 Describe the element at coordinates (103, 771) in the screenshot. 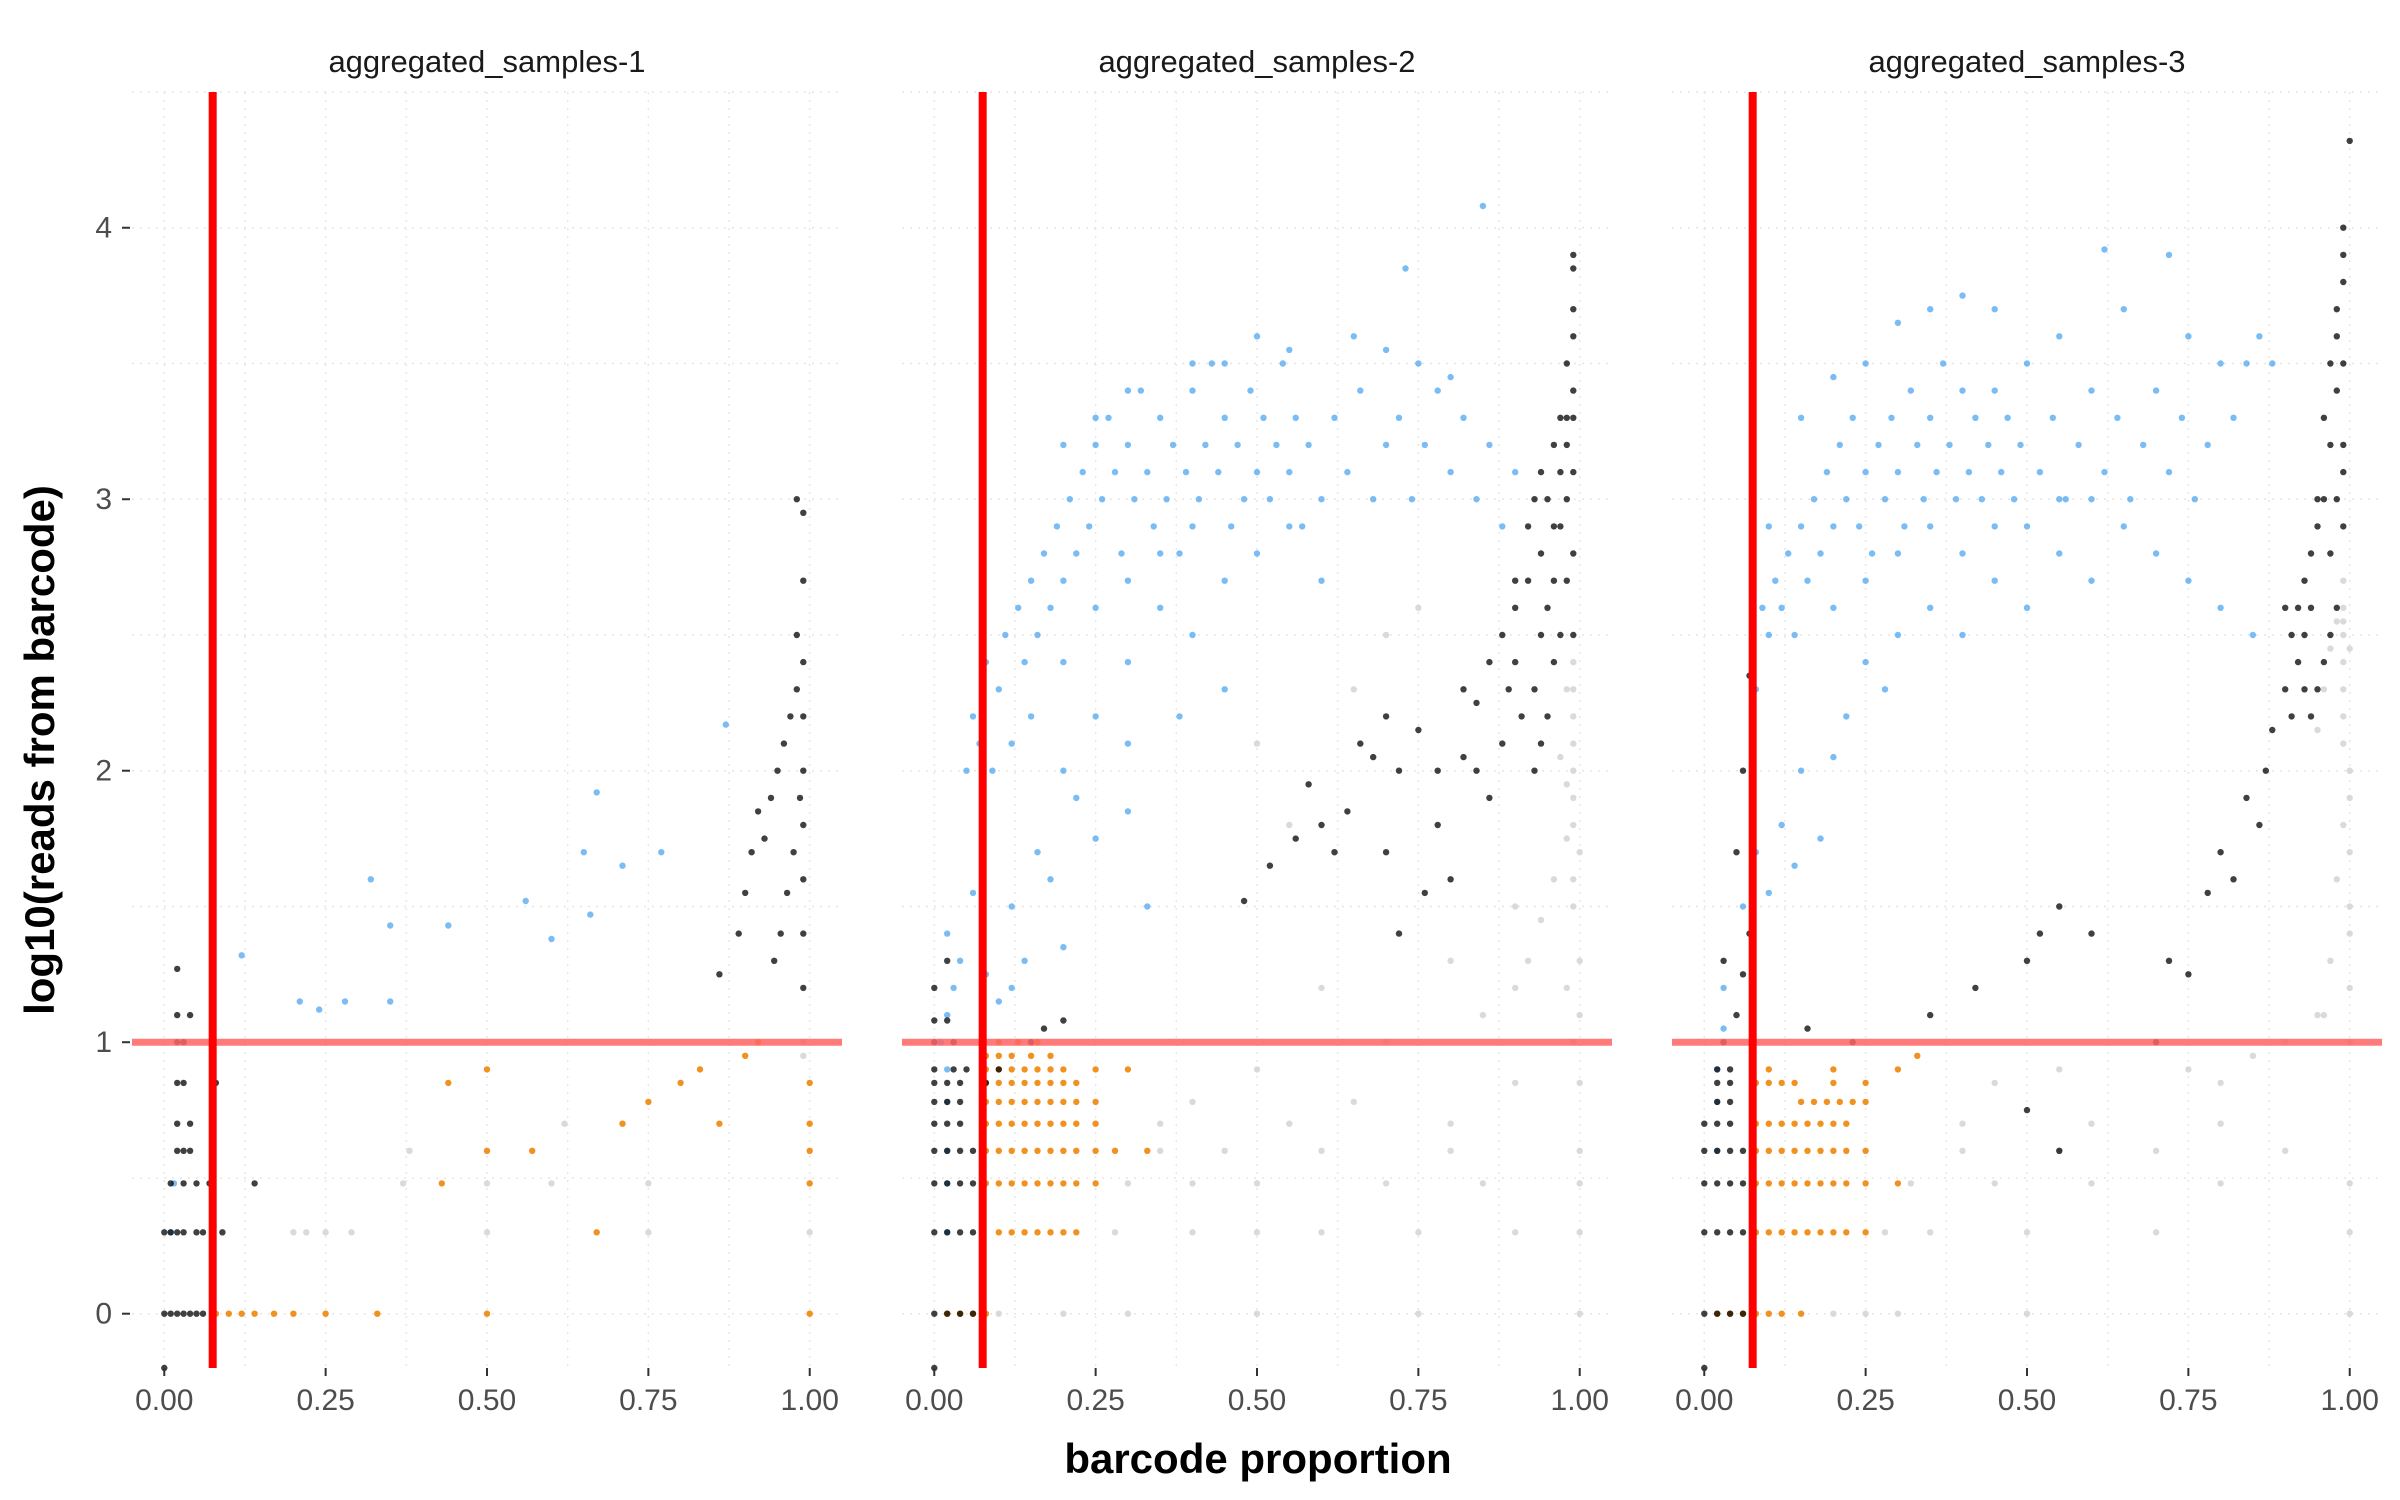

I see `y-tick-label: 2` at that location.